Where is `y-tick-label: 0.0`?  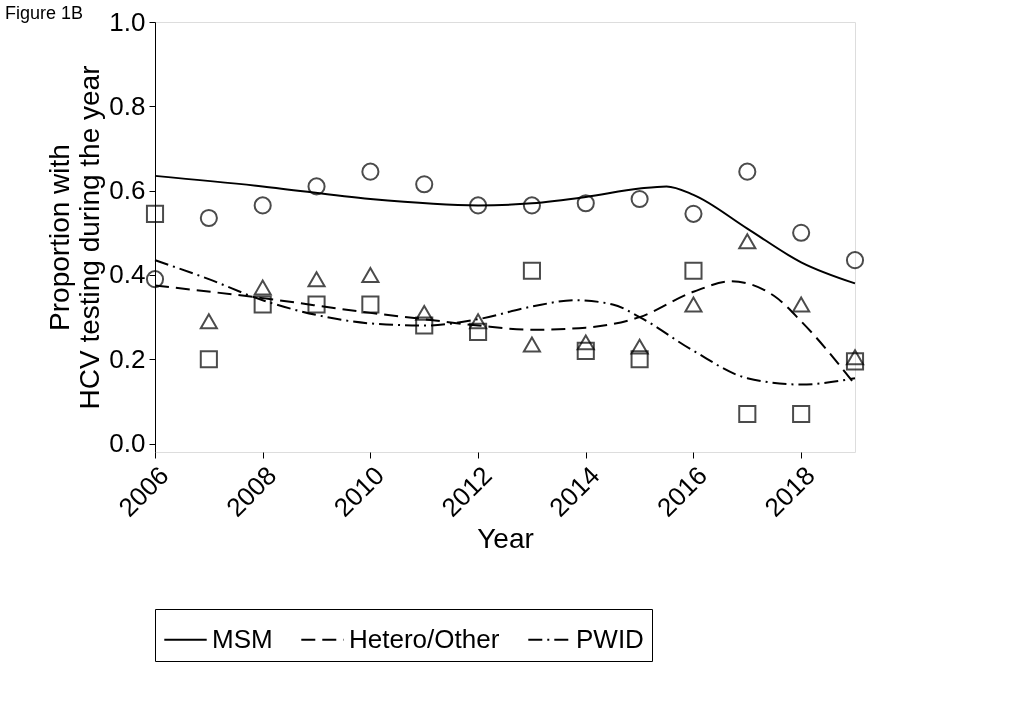 y-tick-label: 0.0 is located at coordinates (127, 443).